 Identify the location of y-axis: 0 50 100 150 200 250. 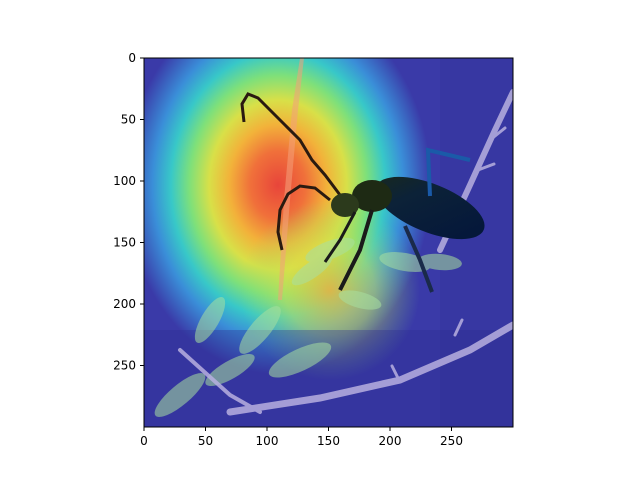
(128, 212).